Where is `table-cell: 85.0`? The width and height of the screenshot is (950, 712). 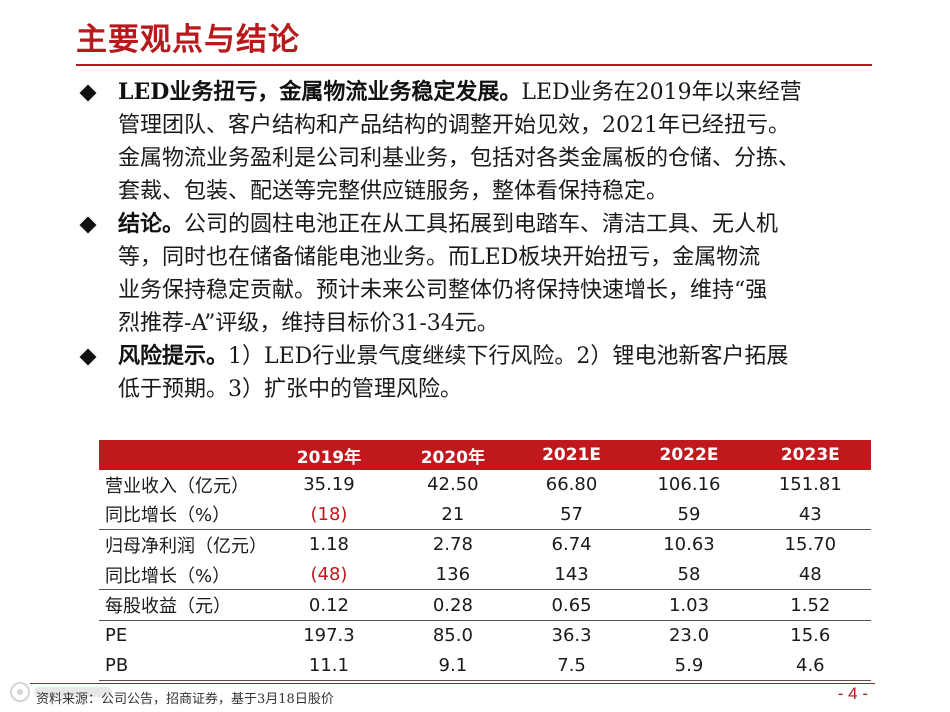
table-cell: 85.0 is located at coordinates (452, 635).